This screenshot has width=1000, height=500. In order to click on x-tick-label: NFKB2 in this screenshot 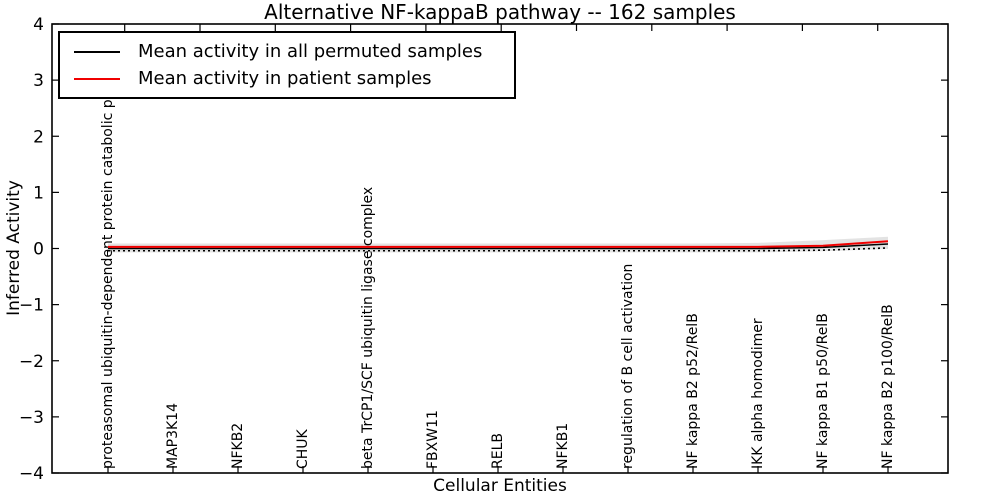, I will do `click(238, 446)`.